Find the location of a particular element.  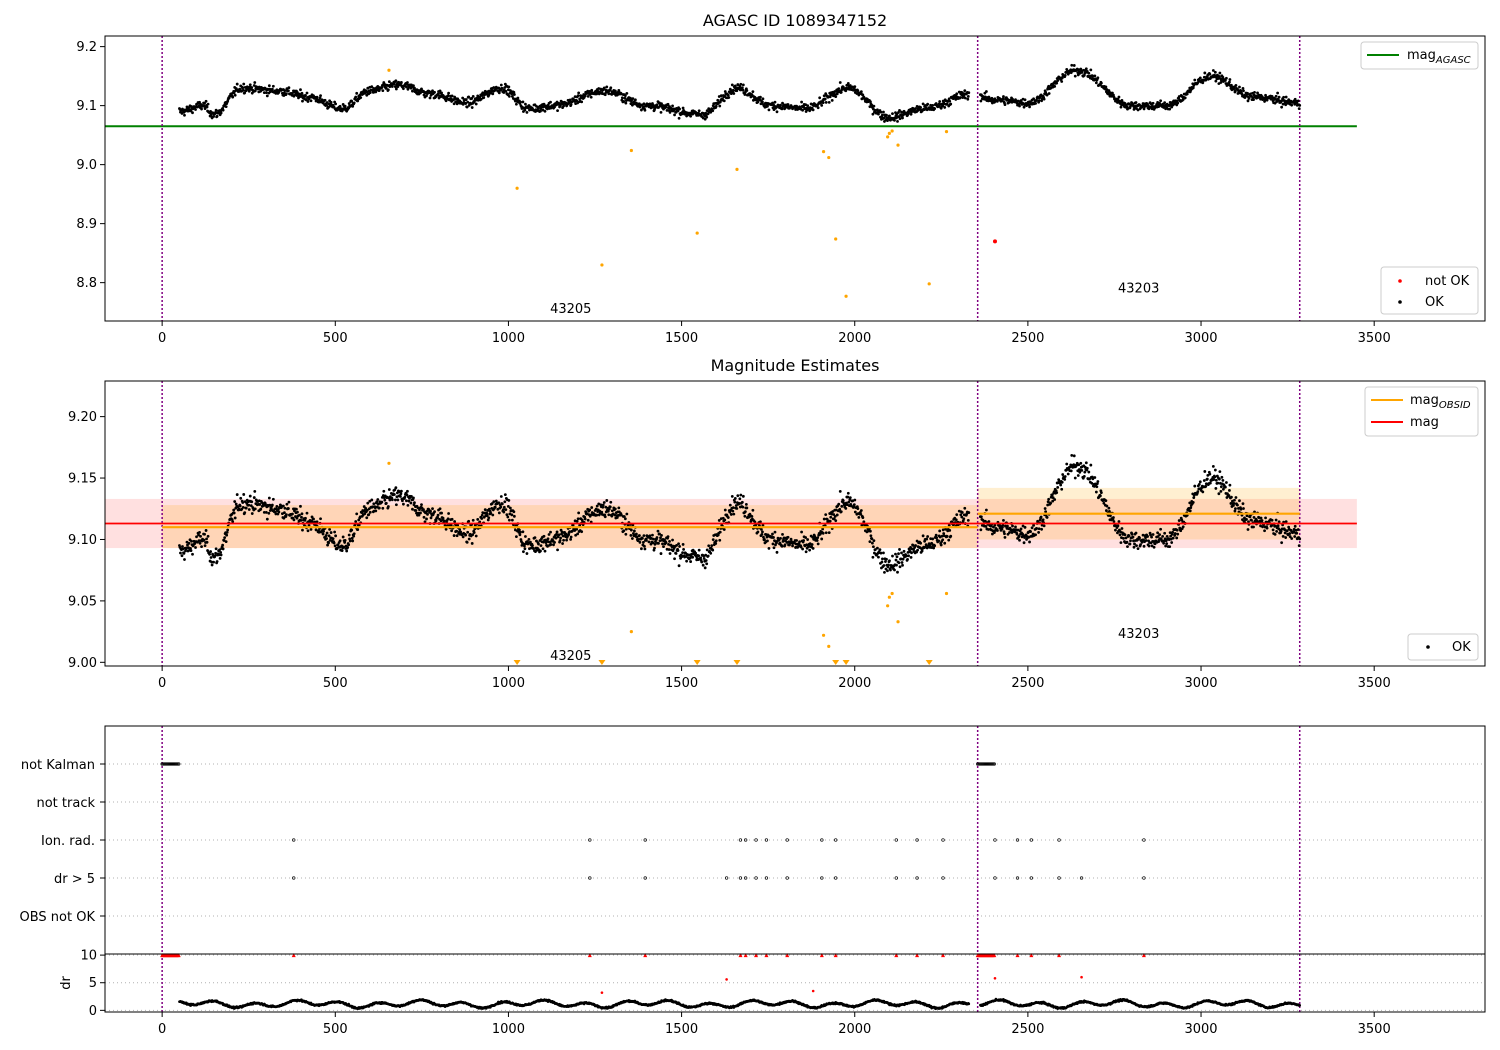

panel1-legend-upper: magAGASC is located at coordinates (1419, 55).